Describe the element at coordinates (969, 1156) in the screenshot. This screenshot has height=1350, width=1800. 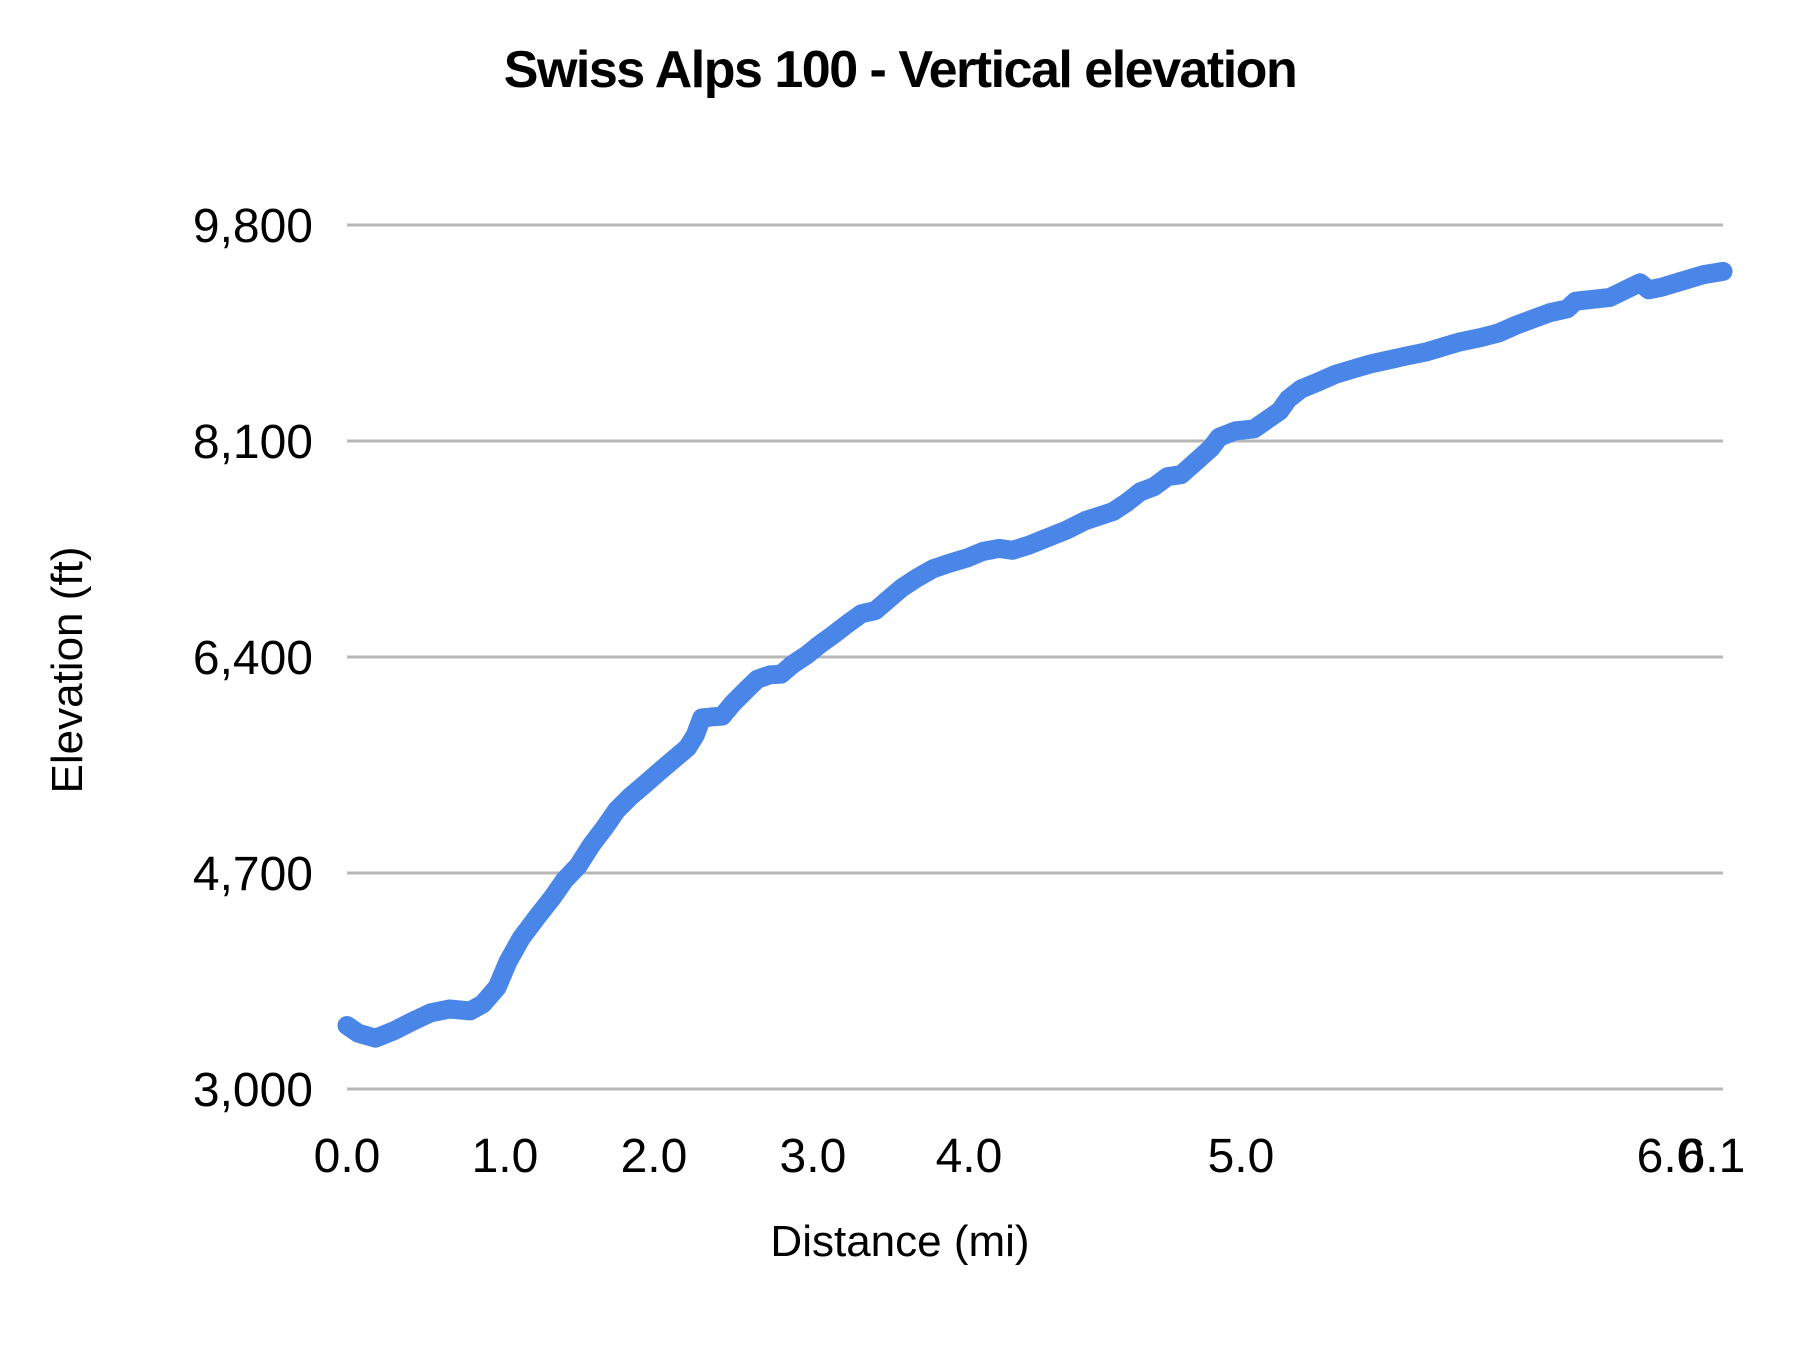
I see `x-tick-label: 4.0` at that location.